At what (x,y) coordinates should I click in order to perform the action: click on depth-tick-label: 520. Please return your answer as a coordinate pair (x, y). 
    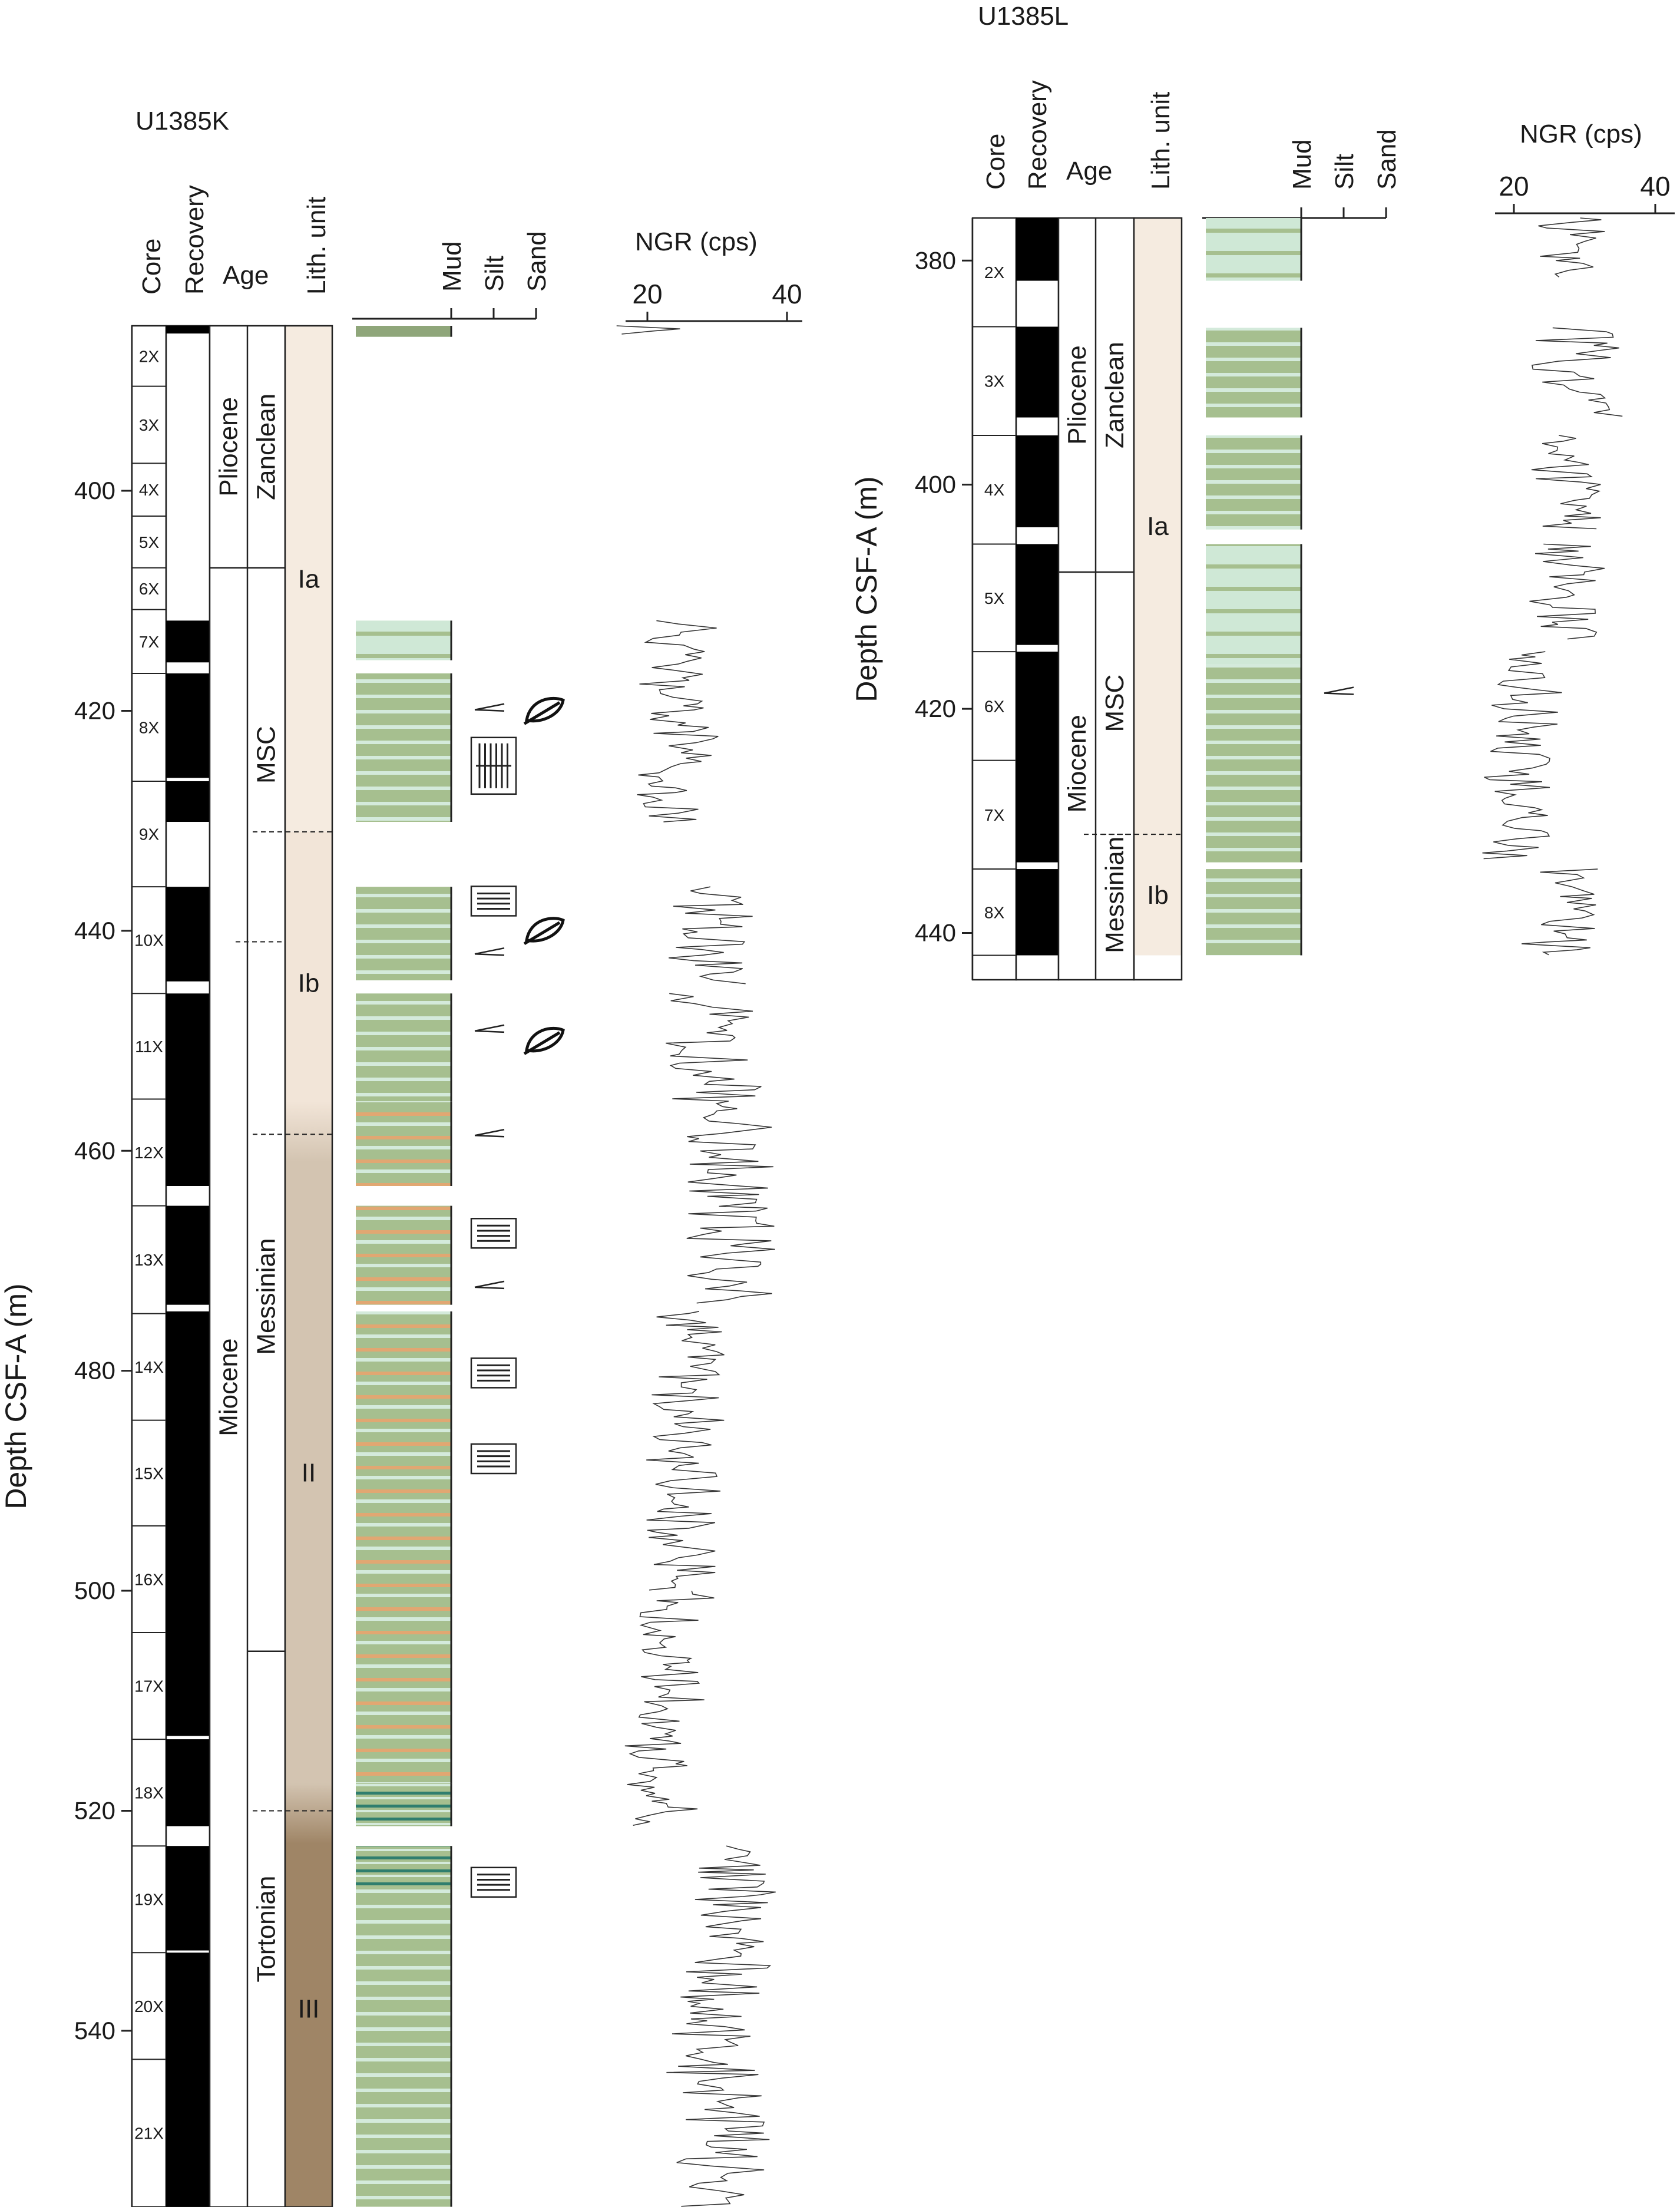
    Looking at the image, I should click on (94, 1810).